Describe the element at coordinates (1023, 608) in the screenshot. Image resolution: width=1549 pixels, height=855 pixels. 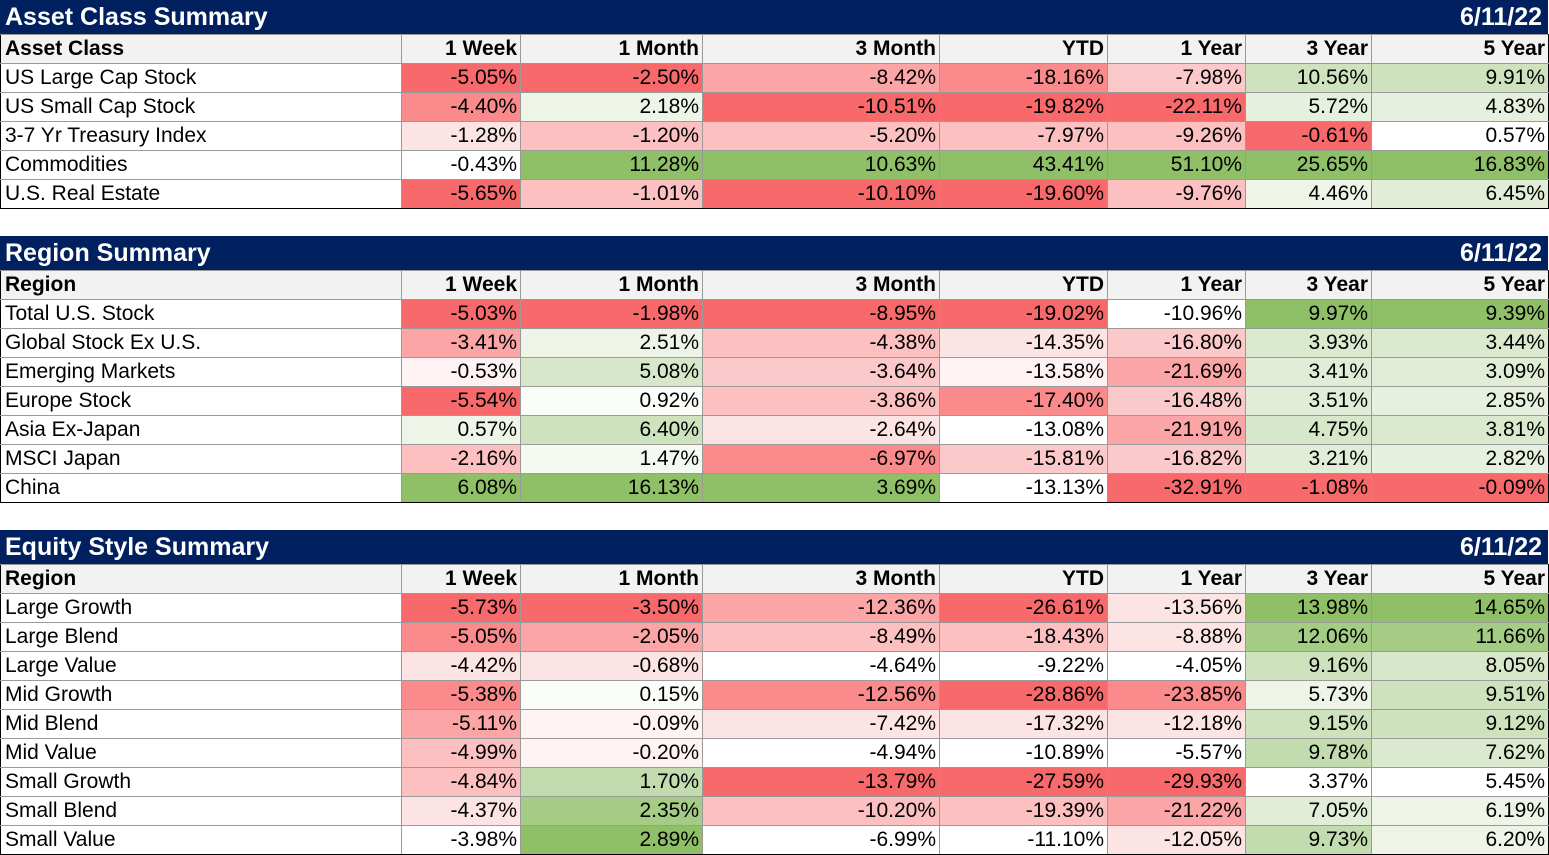
I see `return-cell: -26.61%` at that location.